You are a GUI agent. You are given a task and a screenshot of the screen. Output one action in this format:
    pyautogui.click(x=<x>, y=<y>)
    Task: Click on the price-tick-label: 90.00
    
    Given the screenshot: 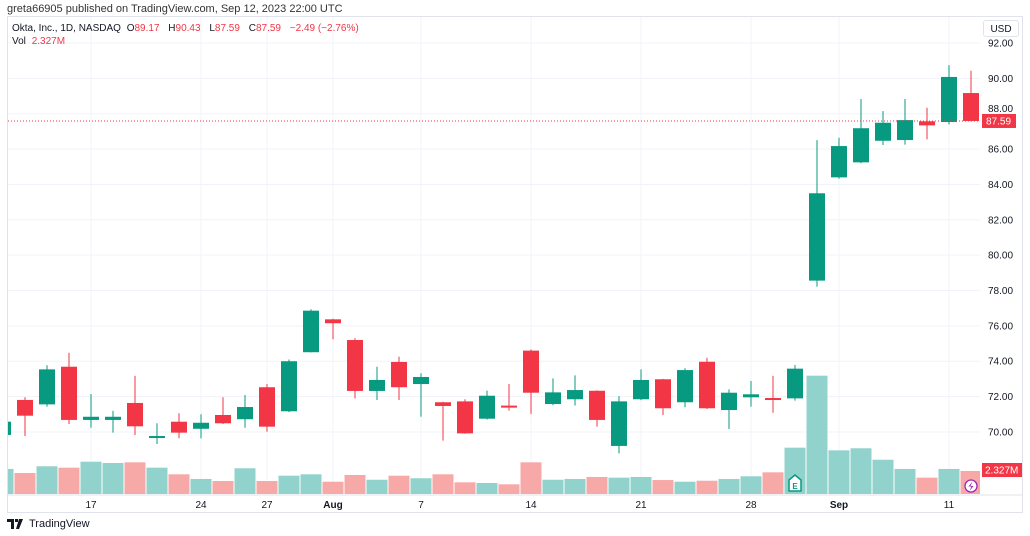 What is the action you would take?
    pyautogui.click(x=1000, y=79)
    